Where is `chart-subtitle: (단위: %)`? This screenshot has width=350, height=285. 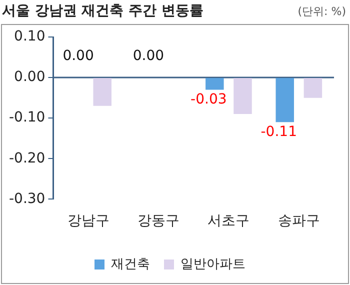 chart-subtitle: (단위: %) is located at coordinates (322, 11).